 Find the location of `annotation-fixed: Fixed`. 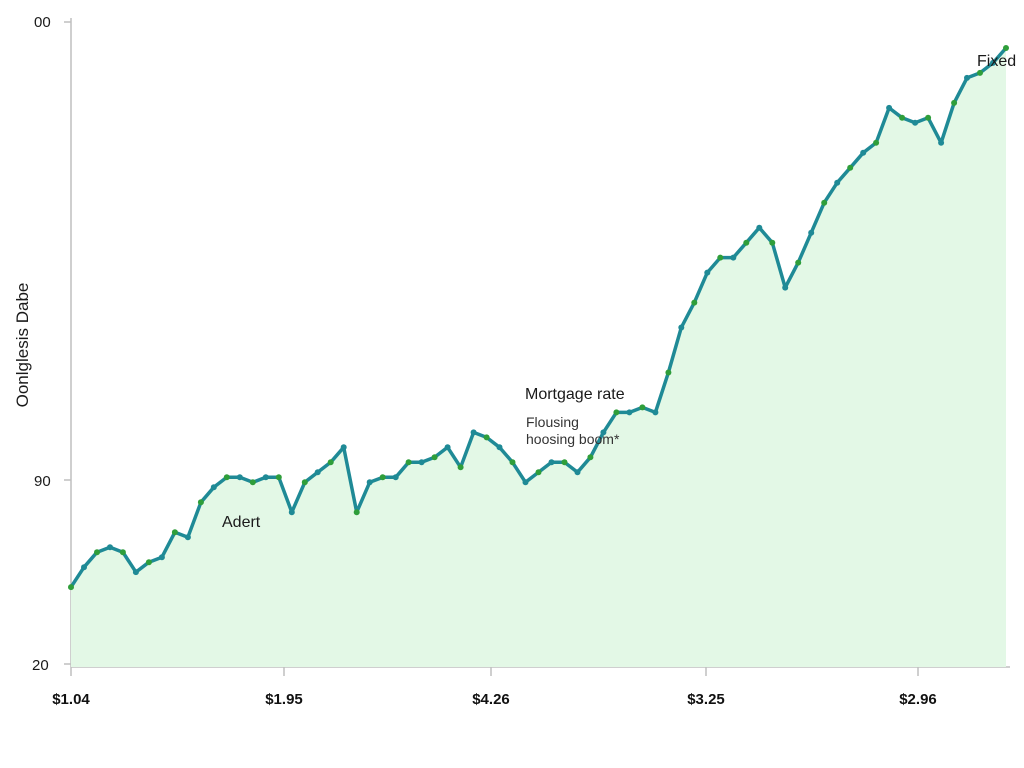

annotation-fixed: Fixed is located at coordinates (996, 61).